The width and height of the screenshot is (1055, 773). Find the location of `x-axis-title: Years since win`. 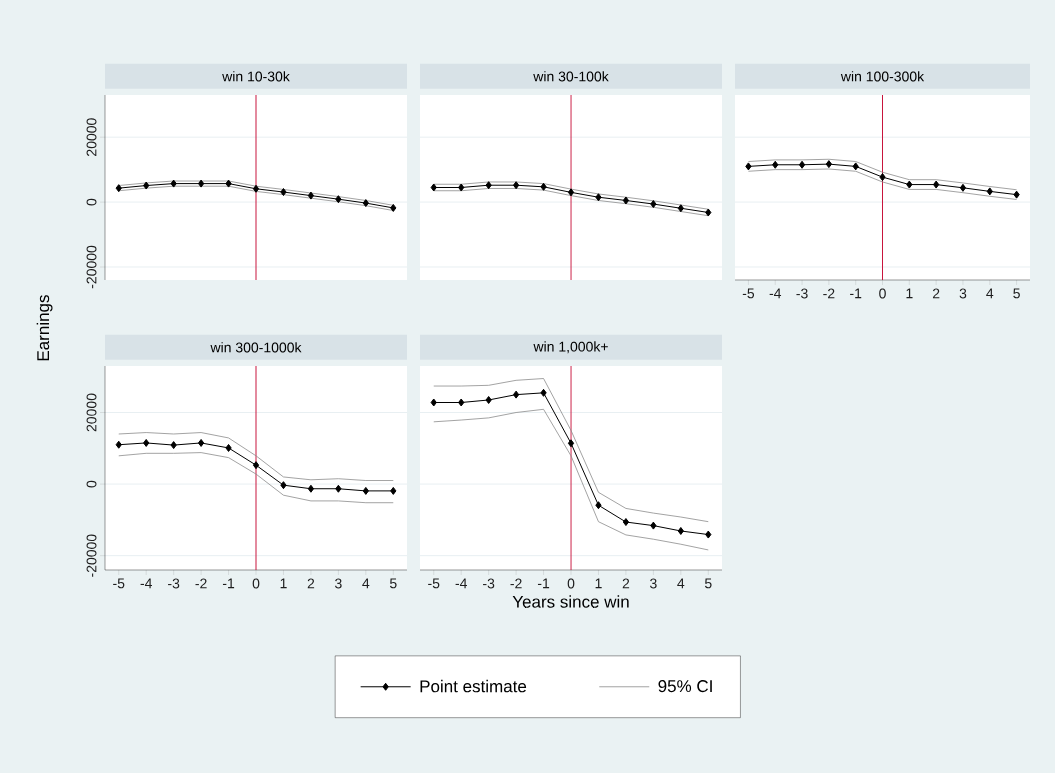

x-axis-title: Years since win is located at coordinates (570, 601).